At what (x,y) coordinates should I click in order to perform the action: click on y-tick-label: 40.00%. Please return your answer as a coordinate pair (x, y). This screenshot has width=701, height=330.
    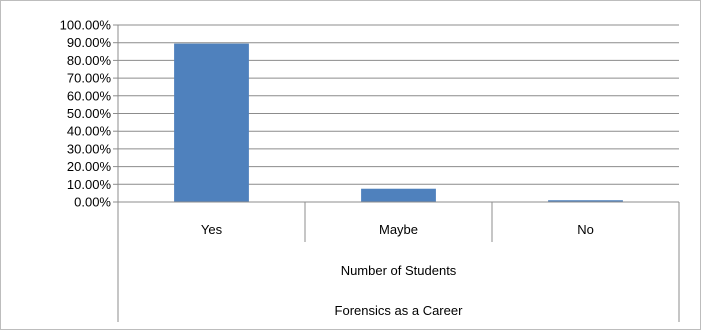
    Looking at the image, I should click on (89, 131).